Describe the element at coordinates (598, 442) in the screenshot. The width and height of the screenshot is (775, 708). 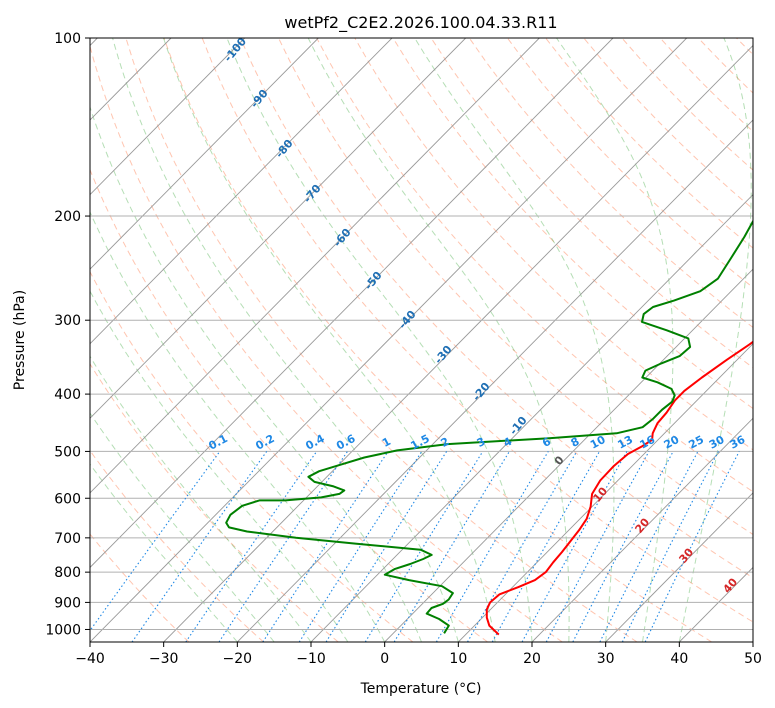
I see `mixing-ratio-label: 10` at that location.